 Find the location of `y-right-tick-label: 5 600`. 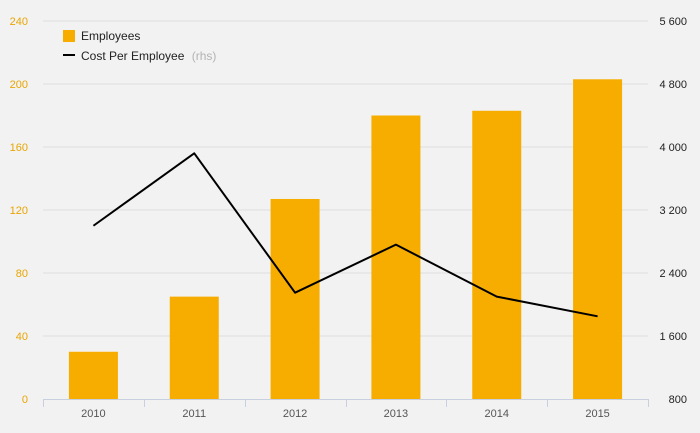

y-right-tick-label: 5 600 is located at coordinates (673, 22).